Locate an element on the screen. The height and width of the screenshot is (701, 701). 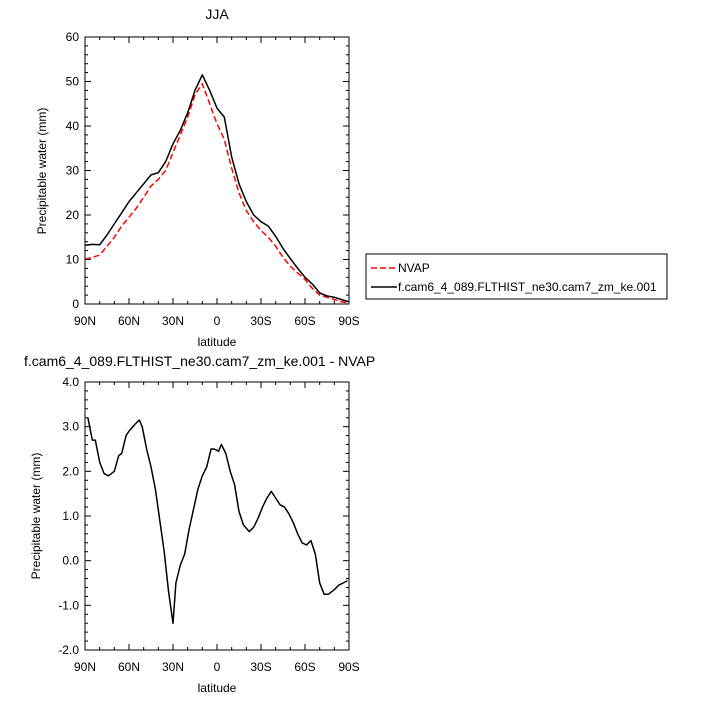
bottom-chart-y-tick-label: 0.0 is located at coordinates (70, 561).